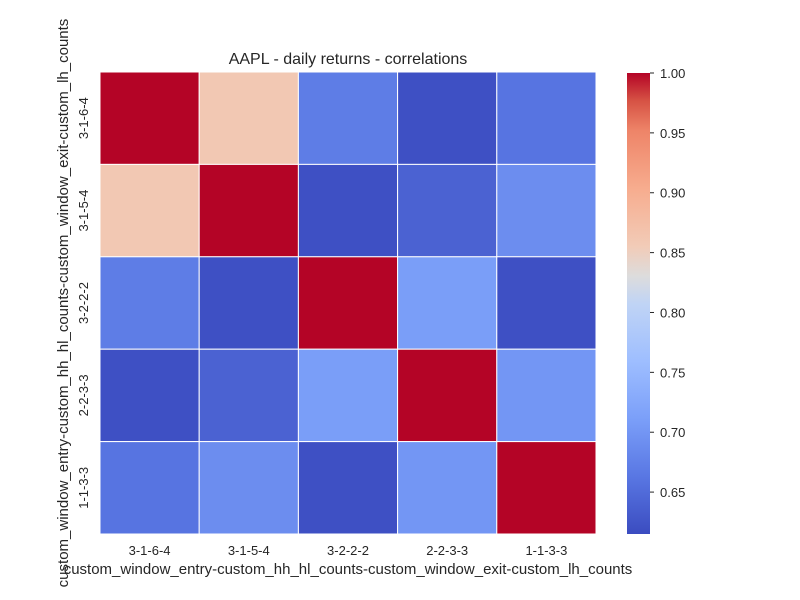 The width and height of the screenshot is (800, 600). I want to click on colorbar-tick-label: 0.90, so click(672, 193).